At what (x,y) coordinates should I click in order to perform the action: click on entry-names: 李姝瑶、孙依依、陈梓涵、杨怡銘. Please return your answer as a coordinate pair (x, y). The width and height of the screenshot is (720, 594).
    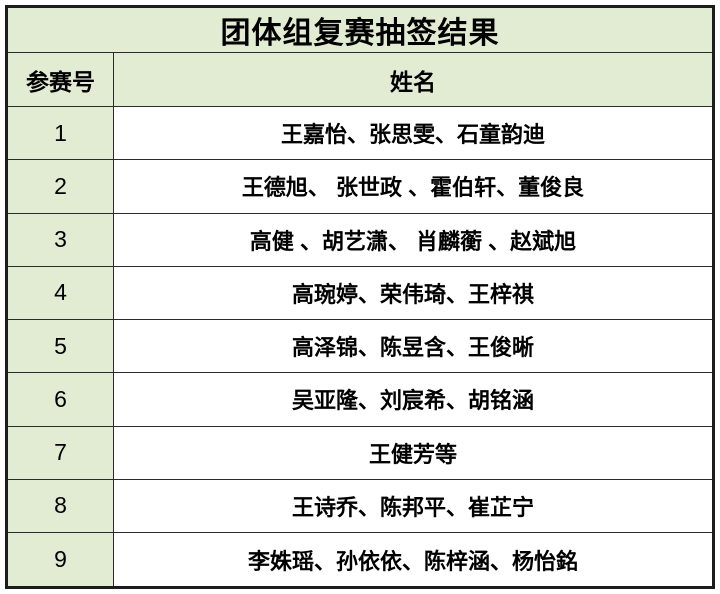
    Looking at the image, I should click on (413, 560).